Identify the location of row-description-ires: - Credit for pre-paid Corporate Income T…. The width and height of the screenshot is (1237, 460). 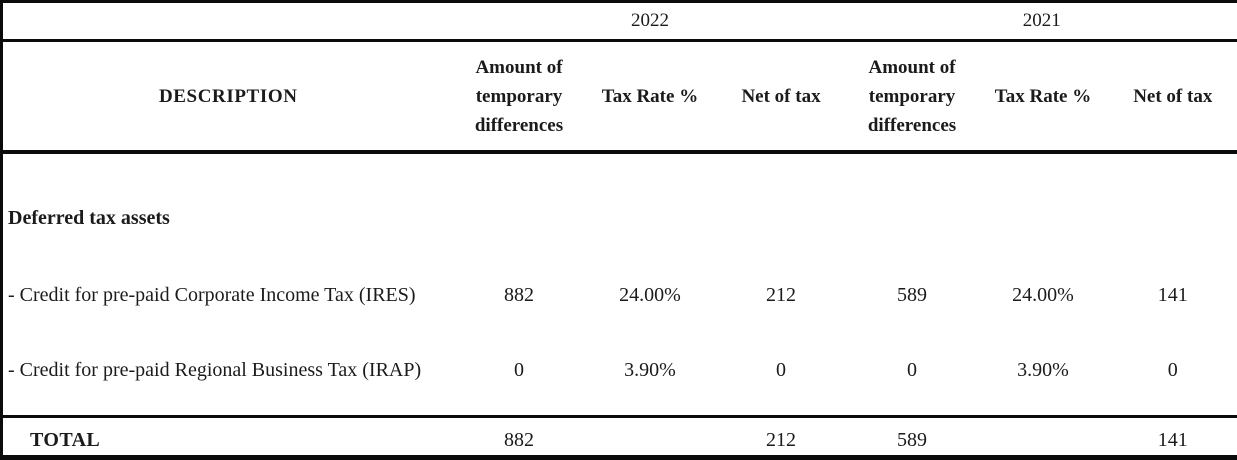
(212, 295).